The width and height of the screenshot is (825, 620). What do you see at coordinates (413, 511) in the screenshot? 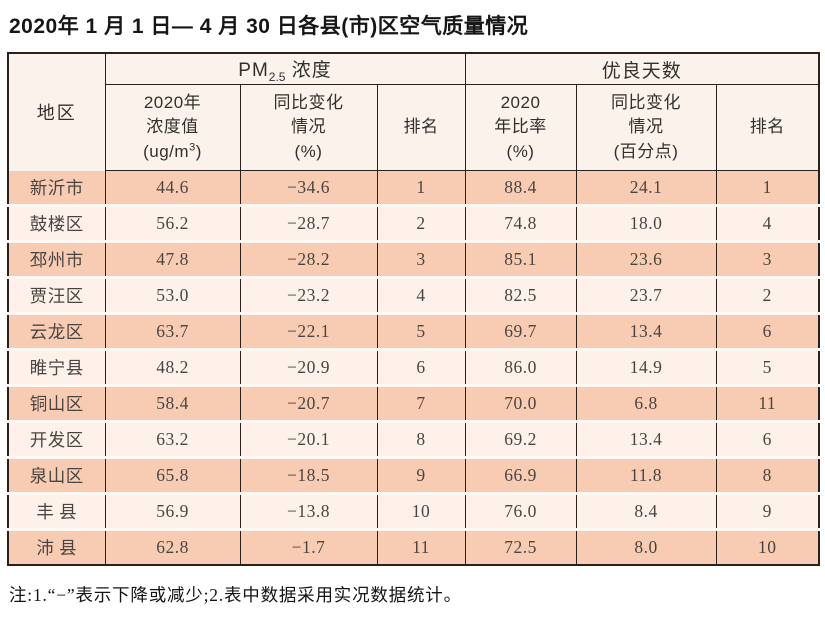
I see `table-row: 丰 县 56.9 −13.8 10 76.0 8.4 9` at bounding box center [413, 511].